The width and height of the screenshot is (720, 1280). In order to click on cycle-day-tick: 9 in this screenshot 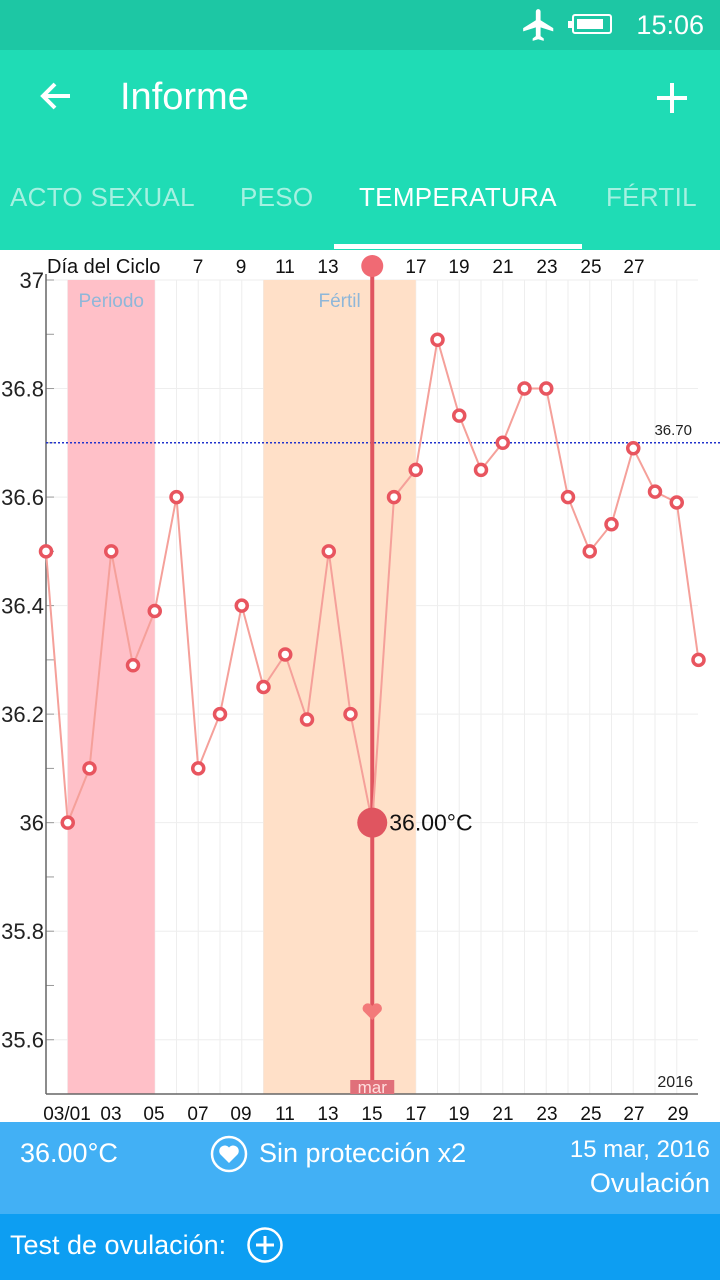, I will do `click(241, 267)`.